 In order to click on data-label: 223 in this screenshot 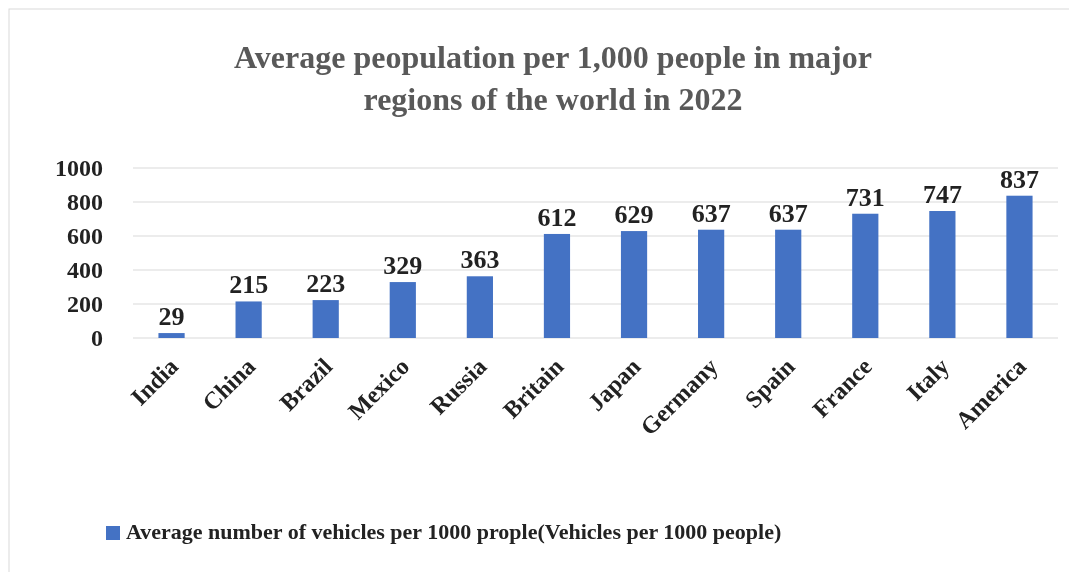, I will do `click(326, 284)`.